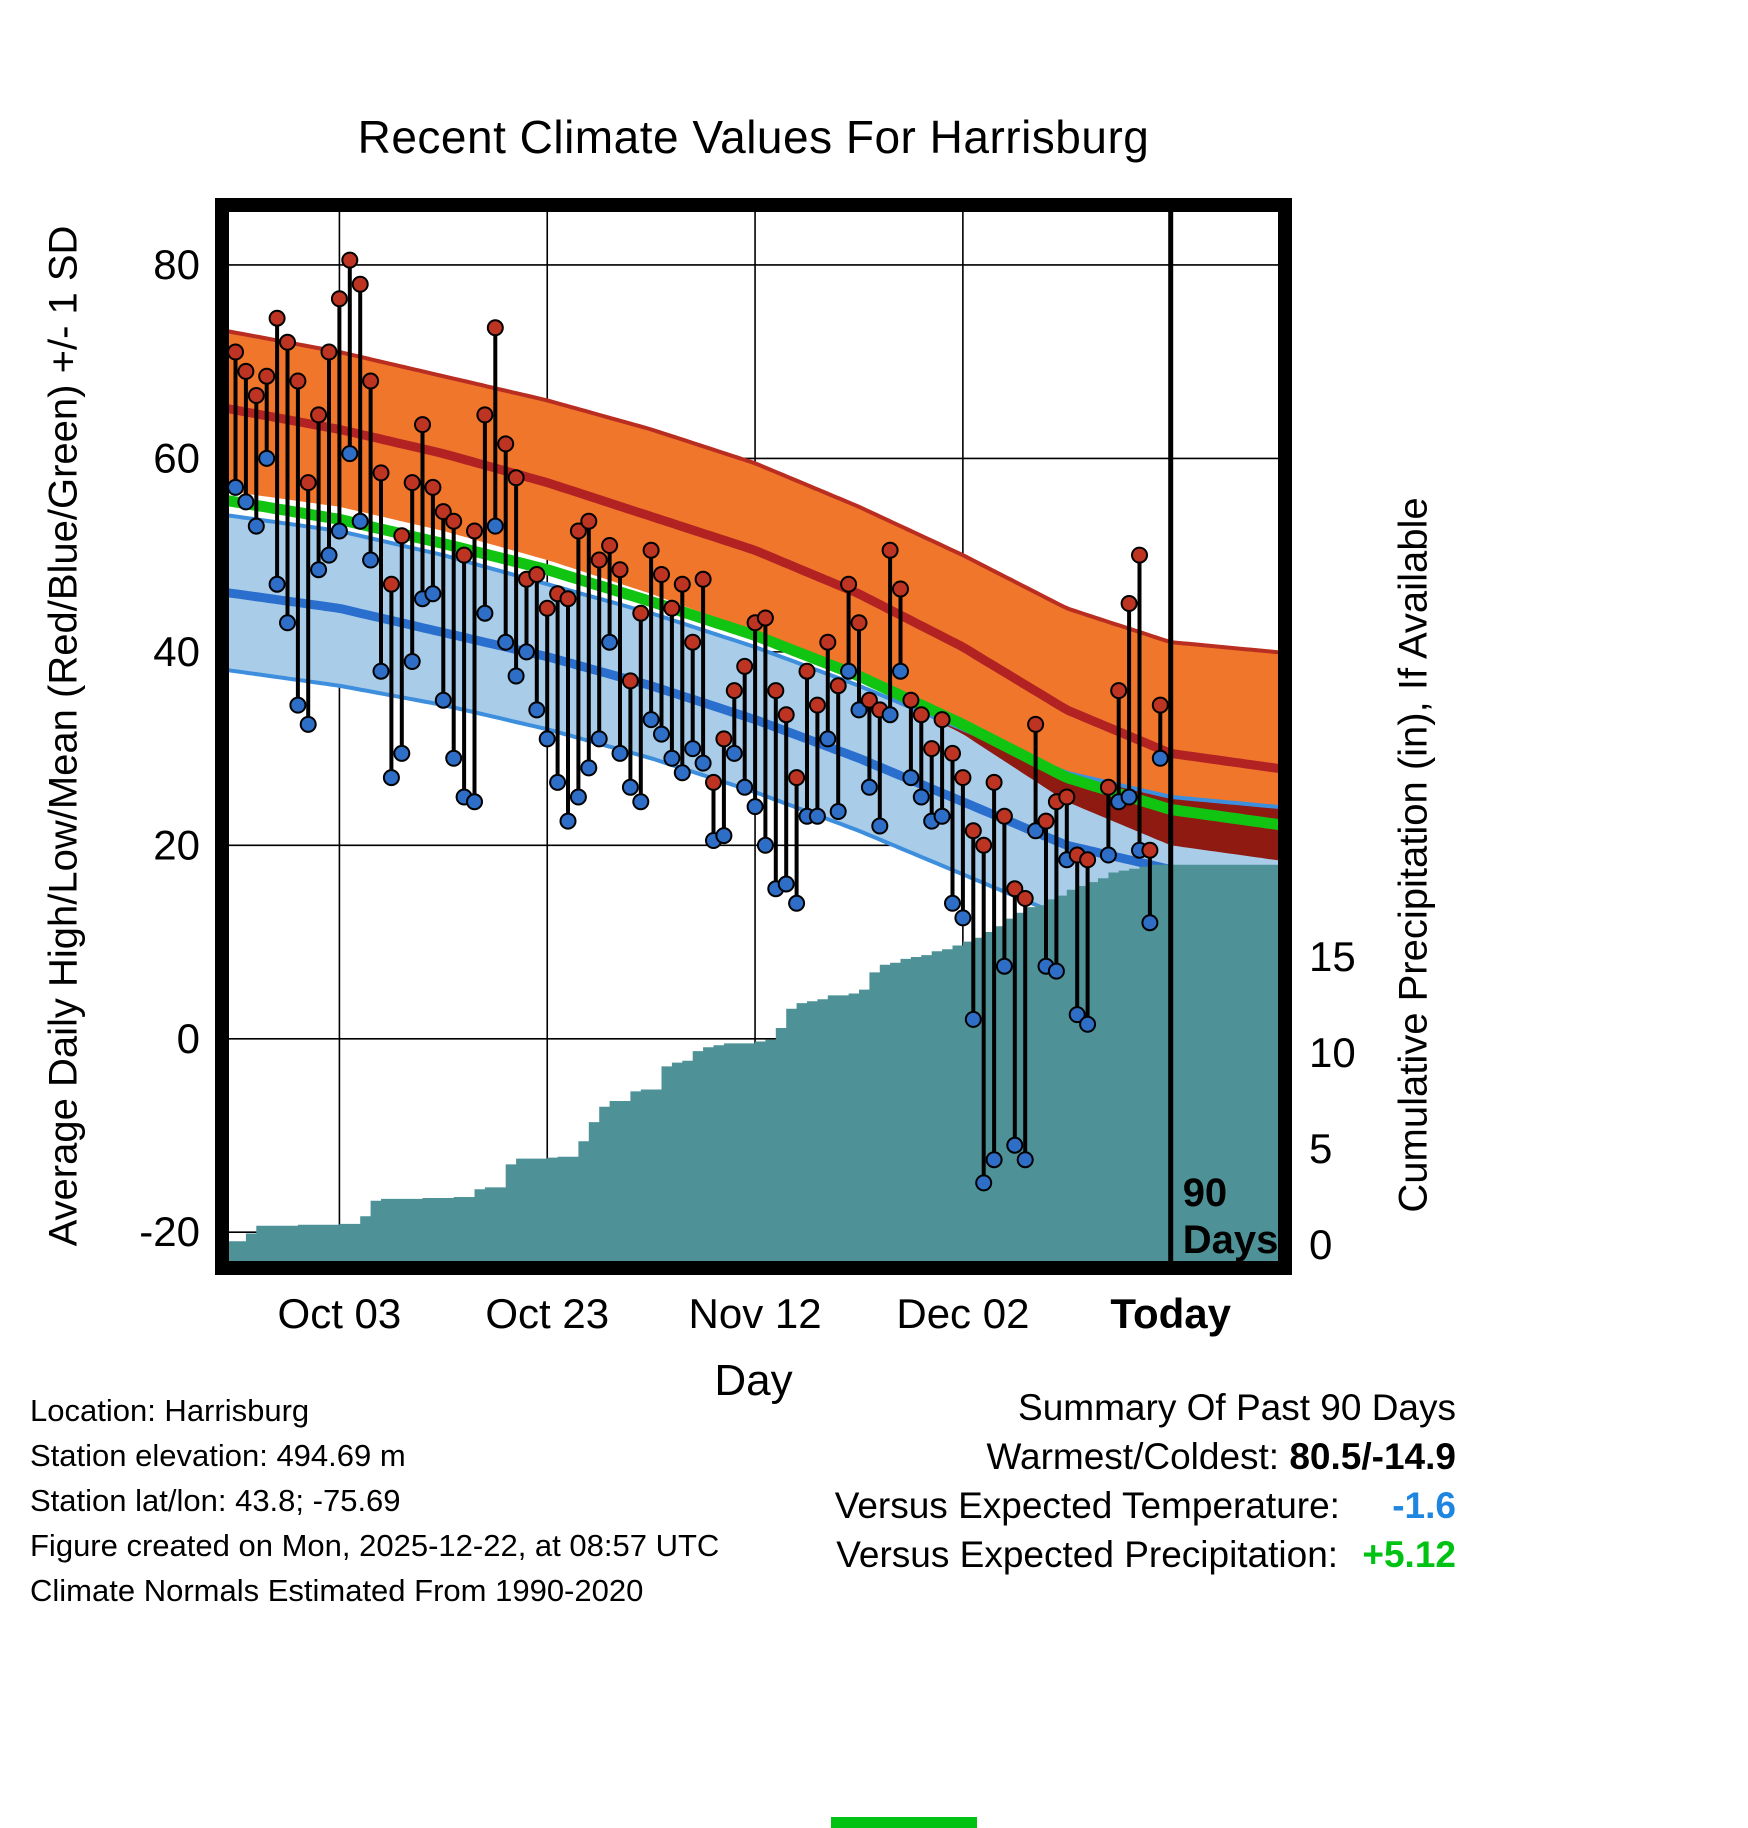 The image size is (1748, 1828). I want to click on summary-precip-row: Versus Expected Precipitation: +5.12, so click(1145, 1554).